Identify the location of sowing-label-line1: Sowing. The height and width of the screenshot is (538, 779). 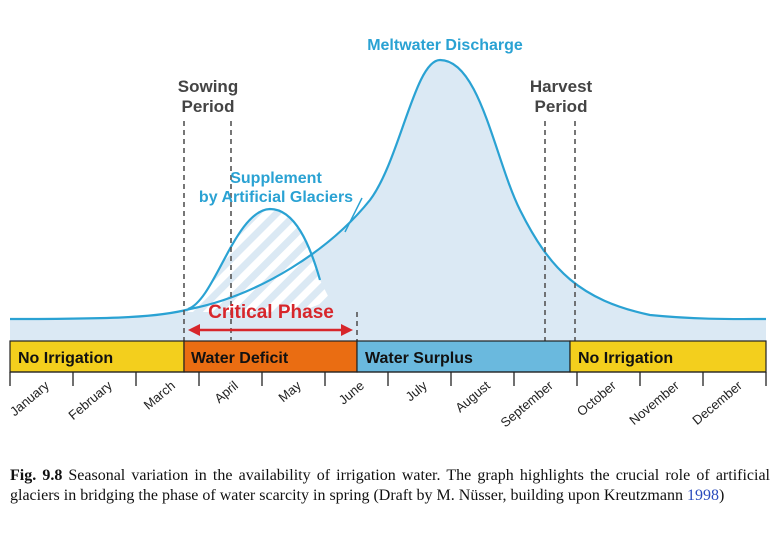
(208, 86).